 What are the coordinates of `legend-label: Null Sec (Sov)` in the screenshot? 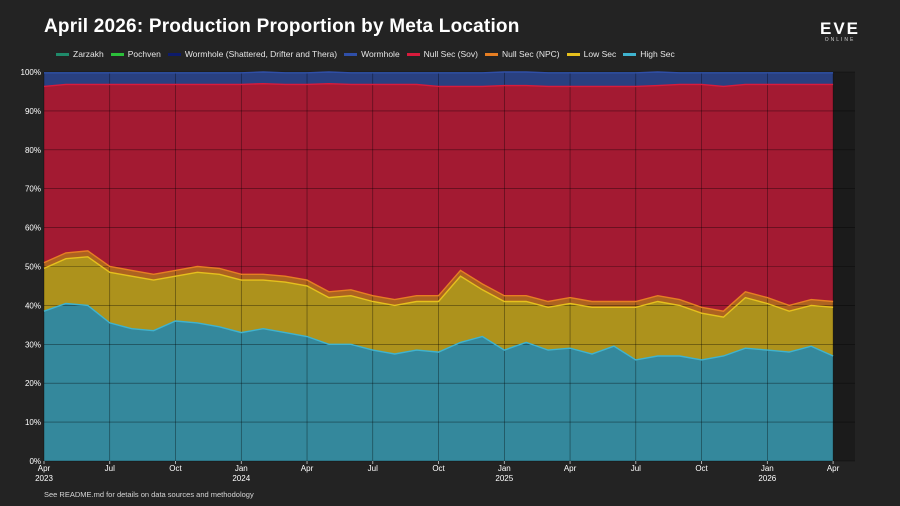 It's located at (450, 54).